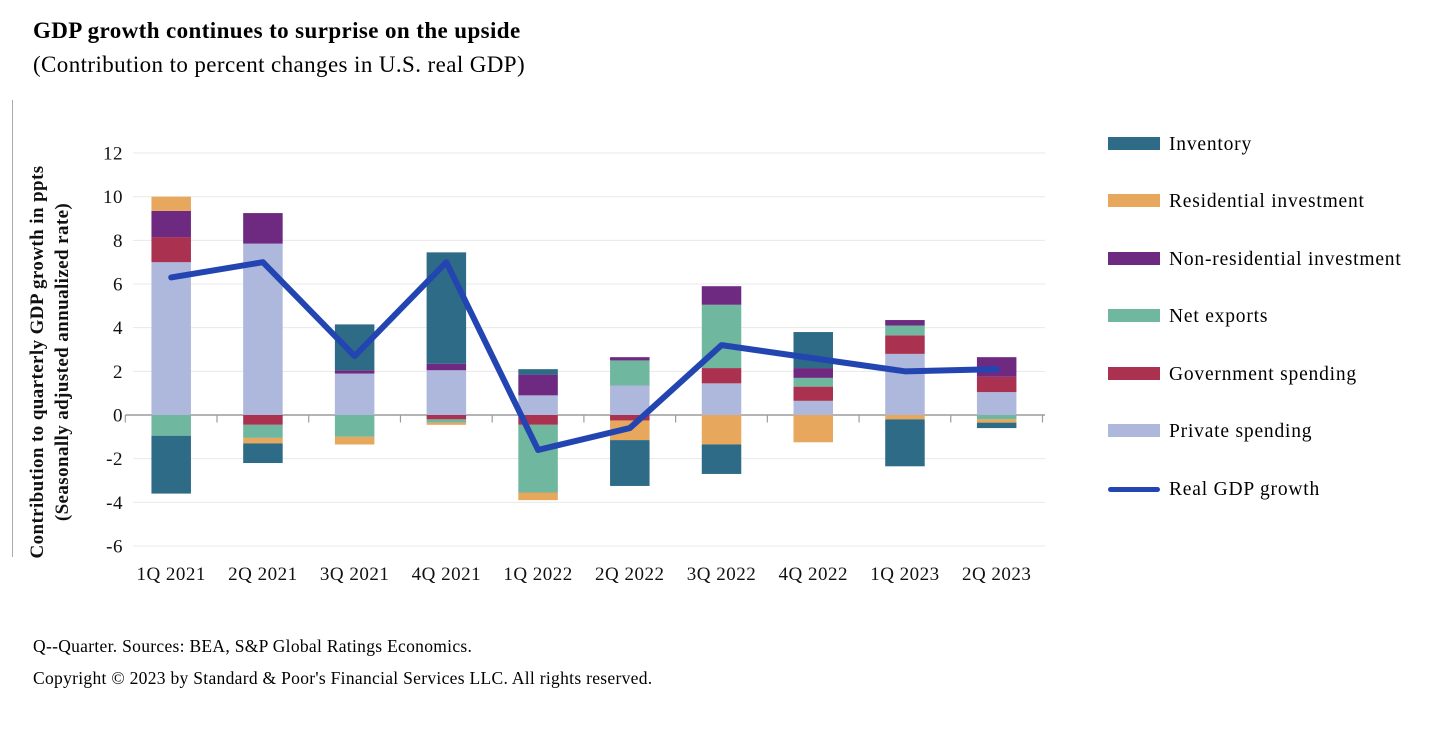  Describe the element at coordinates (114, 503) in the screenshot. I see `y-tick-label: -4` at that location.